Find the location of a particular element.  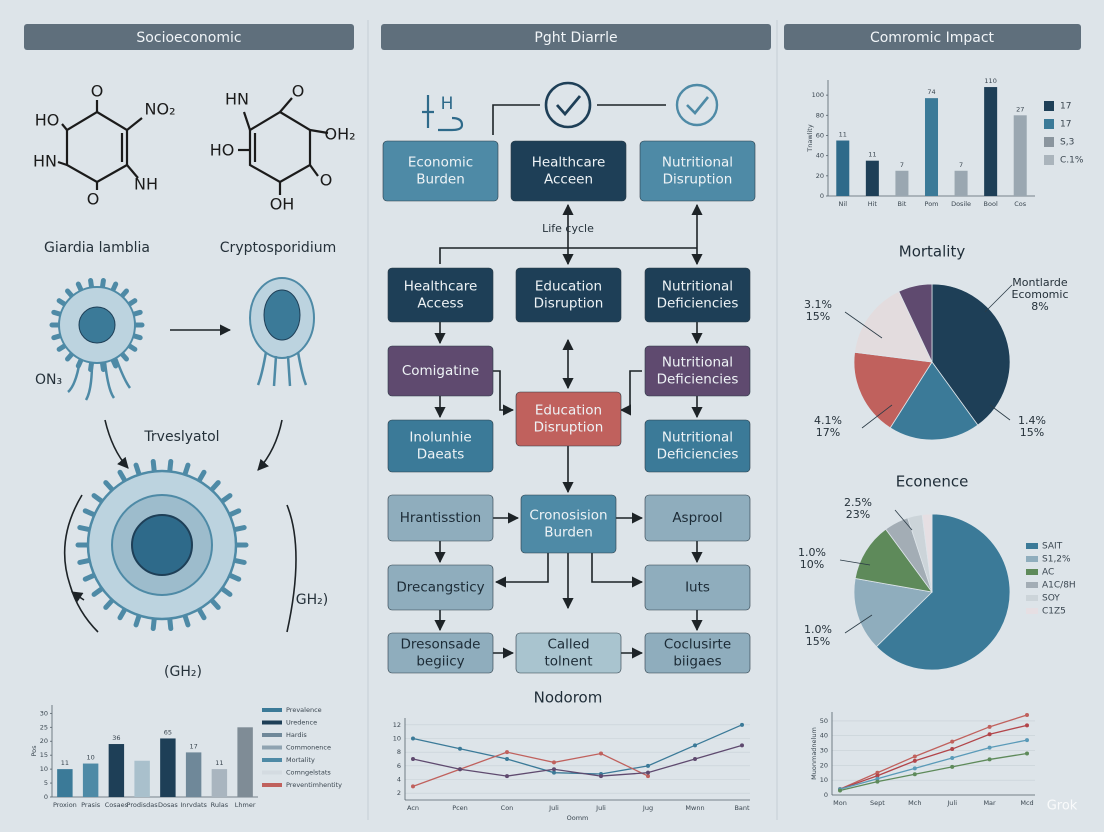

cell-nucleus is located at coordinates (162, 545).